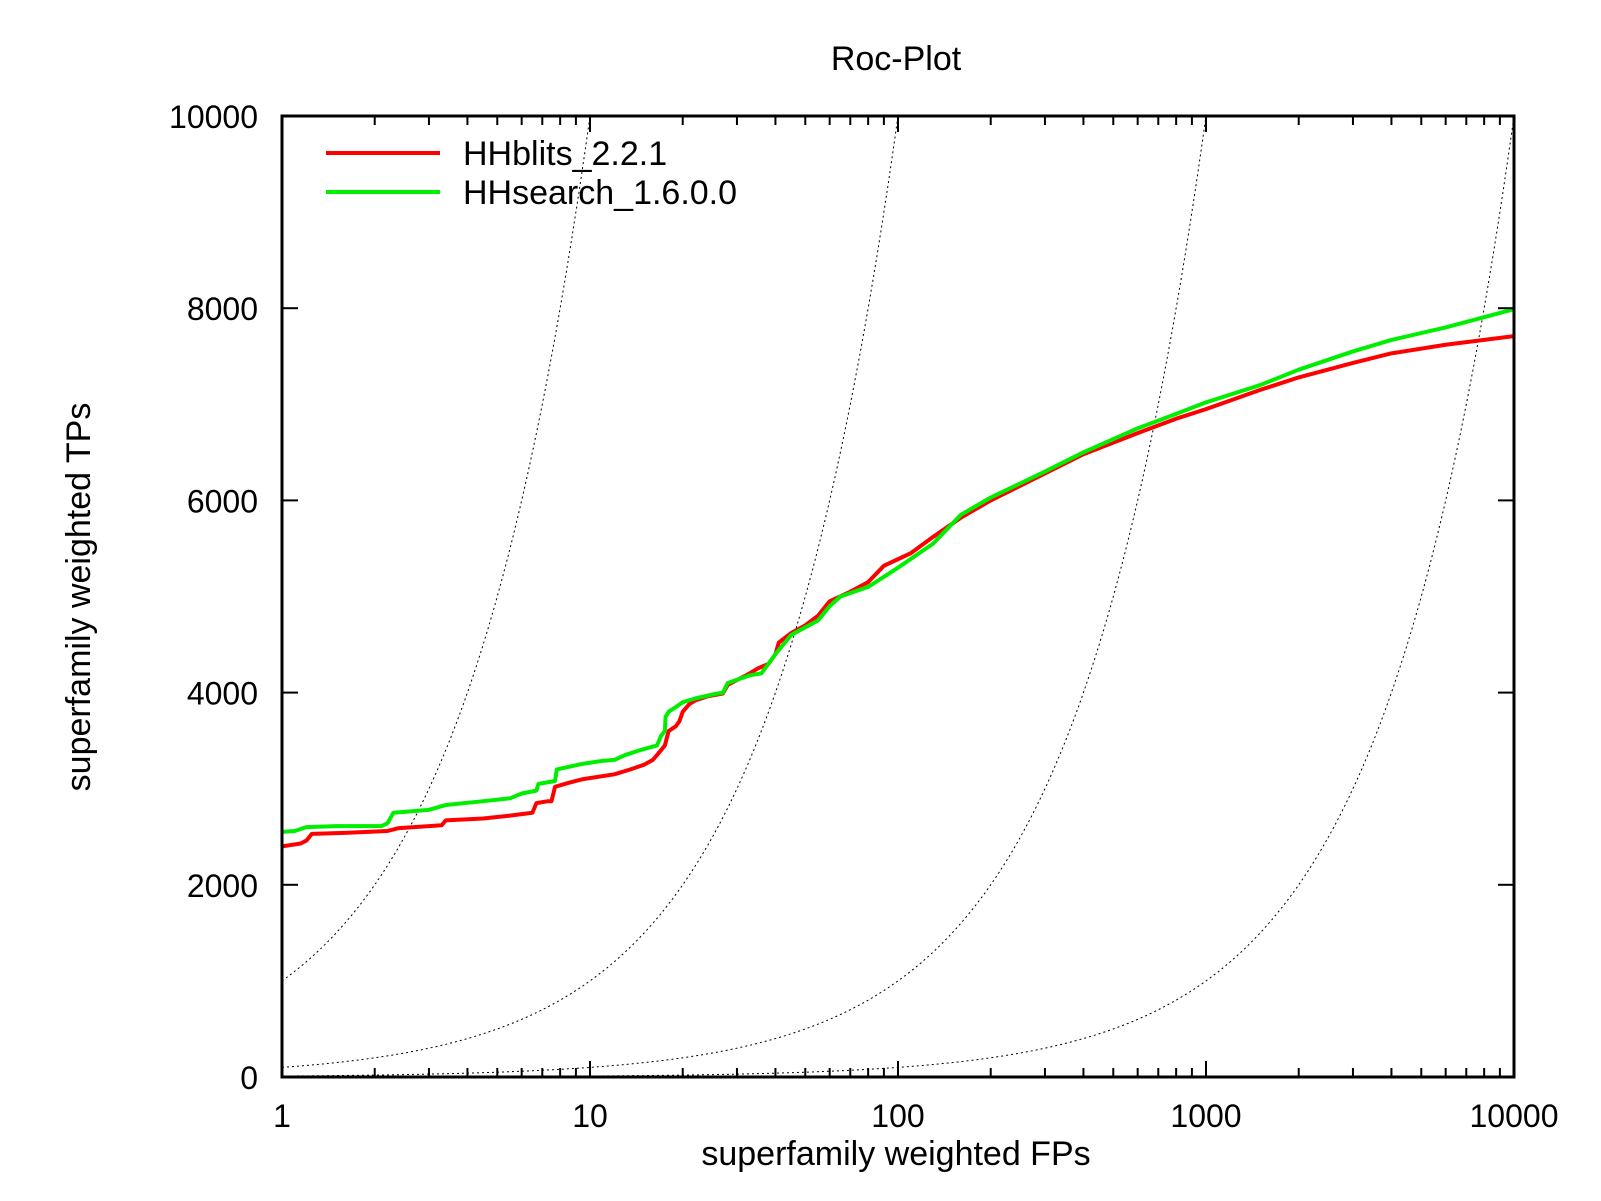 This screenshot has width=1601, height=1201. Describe the element at coordinates (1205, 1116) in the screenshot. I see `x-tick-label: 1000` at that location.